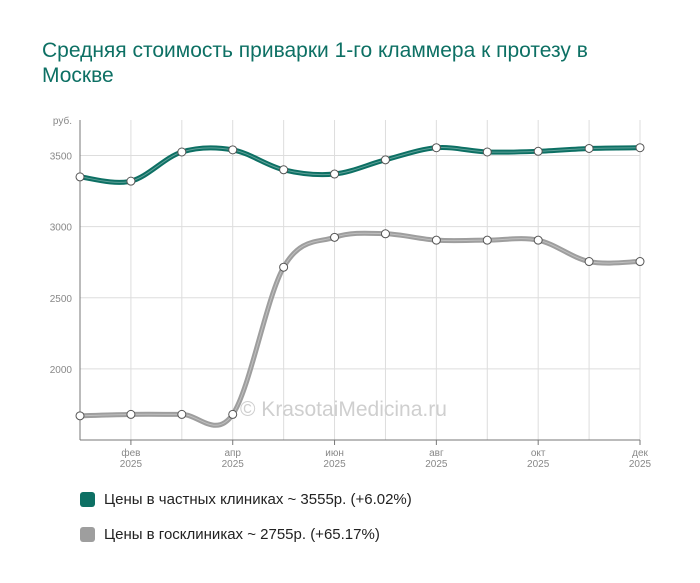 The height and width of the screenshot is (583, 700). What do you see at coordinates (61, 370) in the screenshot?
I see `y-tick-label: 2000` at bounding box center [61, 370].